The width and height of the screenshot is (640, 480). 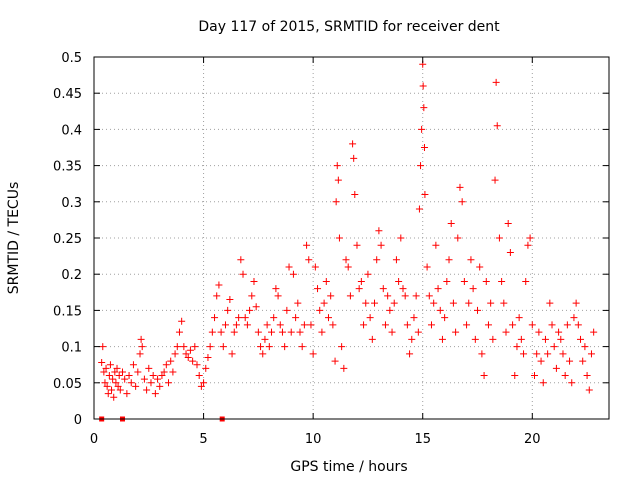 I want to click on y-tick-label: 0.35, so click(x=67, y=167).